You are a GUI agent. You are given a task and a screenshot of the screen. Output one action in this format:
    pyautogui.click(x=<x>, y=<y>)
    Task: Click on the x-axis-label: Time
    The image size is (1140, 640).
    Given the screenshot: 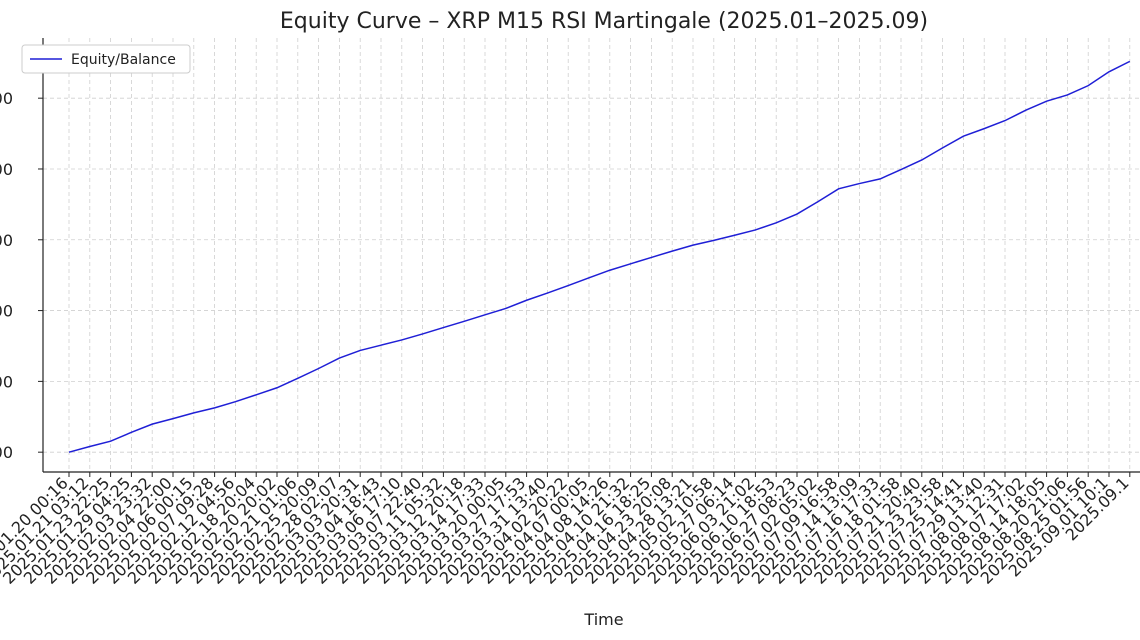 What is the action you would take?
    pyautogui.click(x=603, y=619)
    